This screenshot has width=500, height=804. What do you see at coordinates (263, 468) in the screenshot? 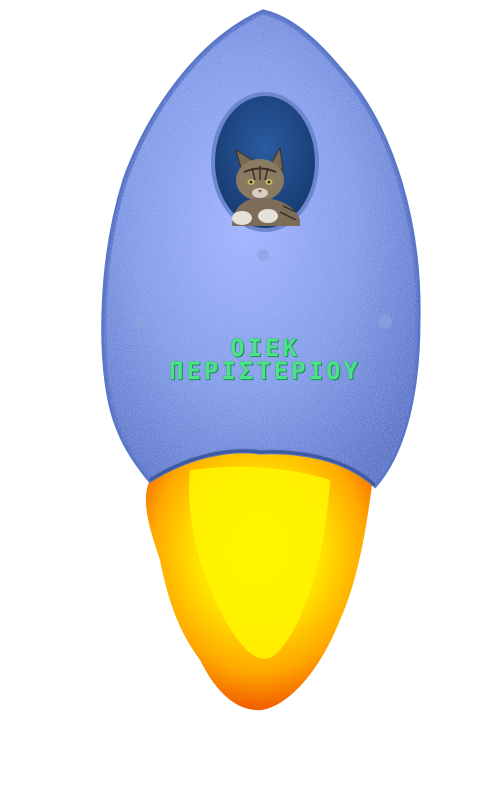
I see `rocket-hull-base-edge` at bounding box center [263, 468].